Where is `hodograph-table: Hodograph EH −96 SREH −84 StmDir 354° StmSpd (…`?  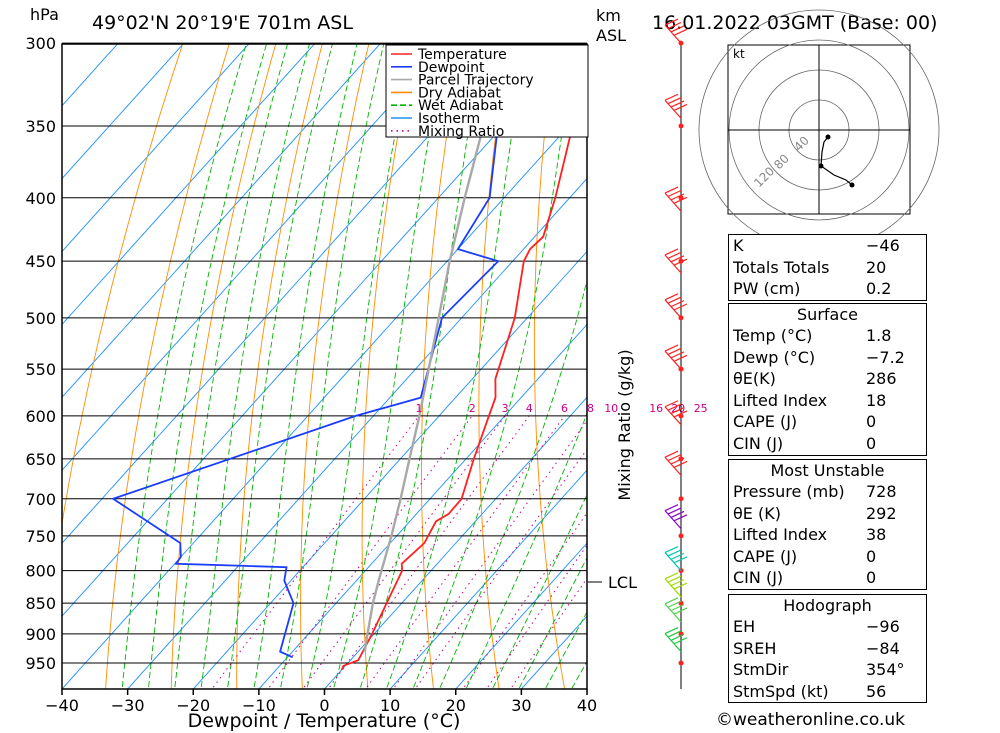
hodograph-table: Hodograph EH −96 SREH −84 StmDir 354° StmSpd (… is located at coordinates (827, 649).